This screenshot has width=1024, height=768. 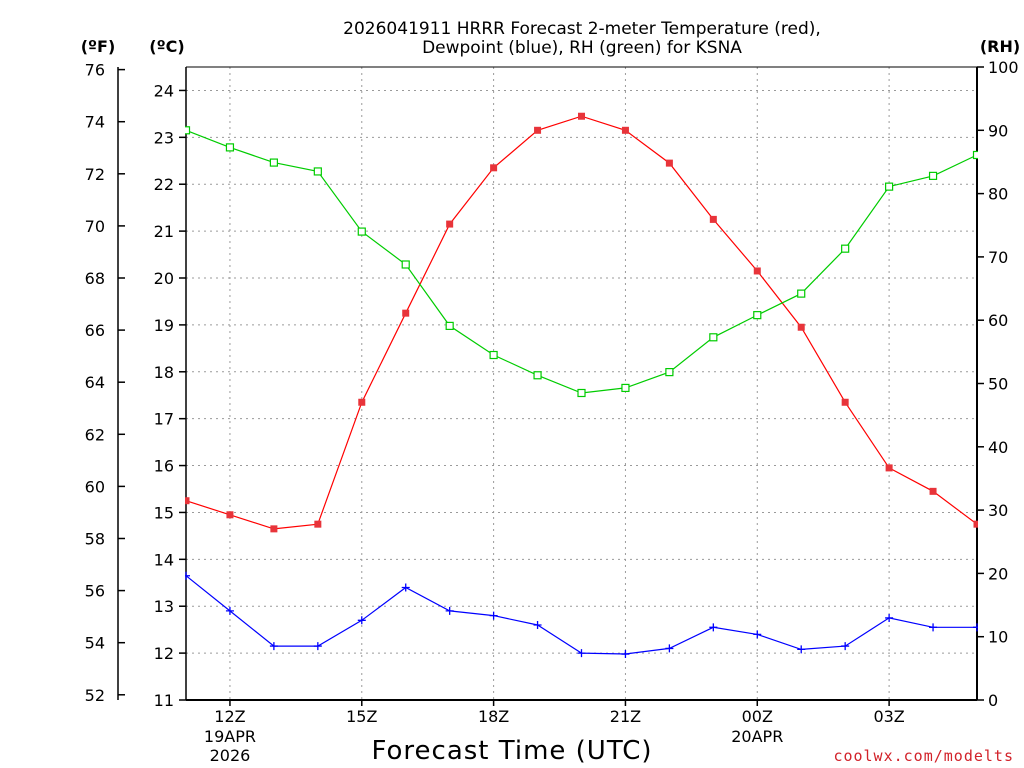 I want to click on rh-unit-label: (RH), so click(x=1000, y=46).